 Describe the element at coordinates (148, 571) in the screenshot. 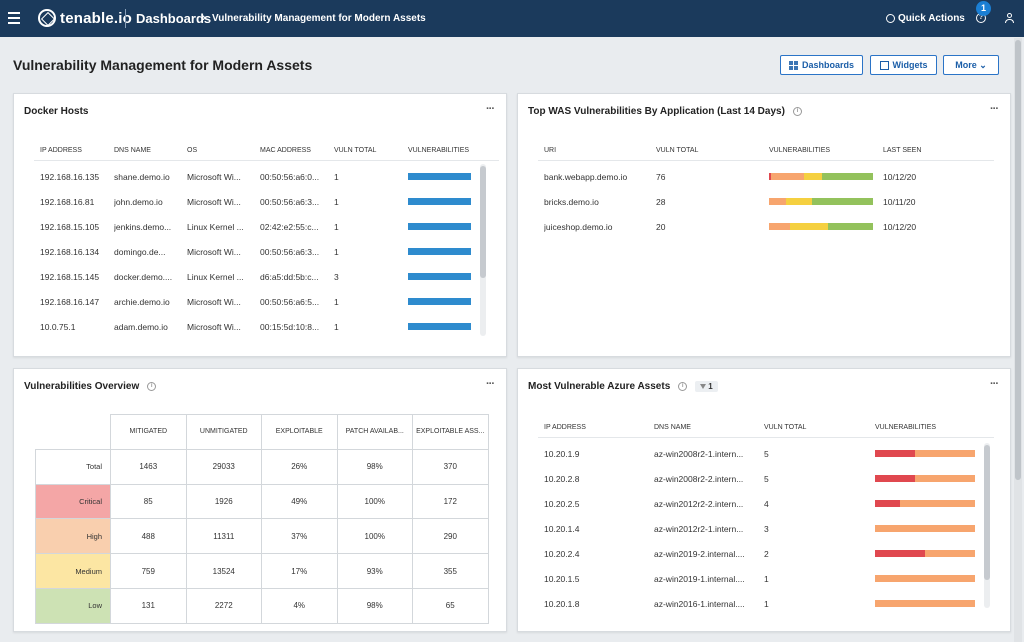

I see `matrix-cell: 759` at that location.